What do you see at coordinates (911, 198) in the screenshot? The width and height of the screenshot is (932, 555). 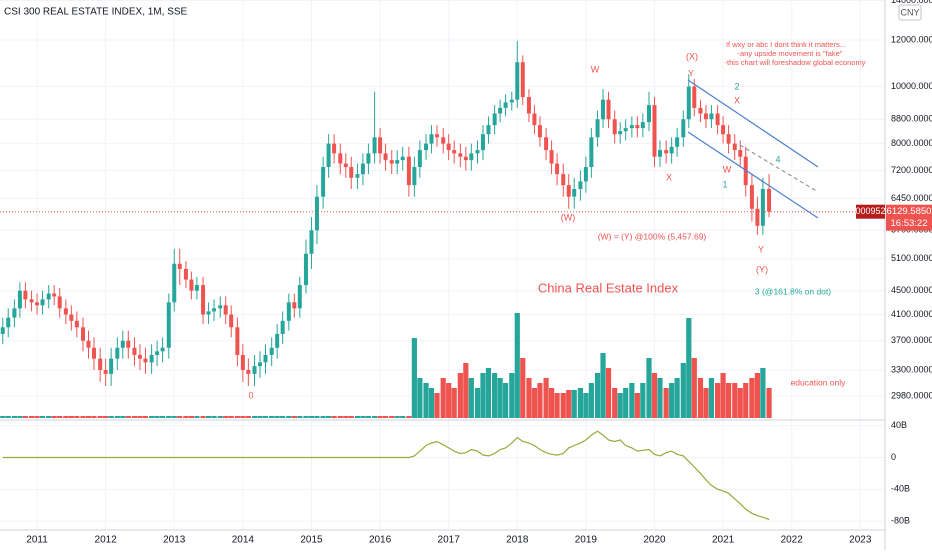 I see `y-tick-label: 6450.0000` at bounding box center [911, 198].